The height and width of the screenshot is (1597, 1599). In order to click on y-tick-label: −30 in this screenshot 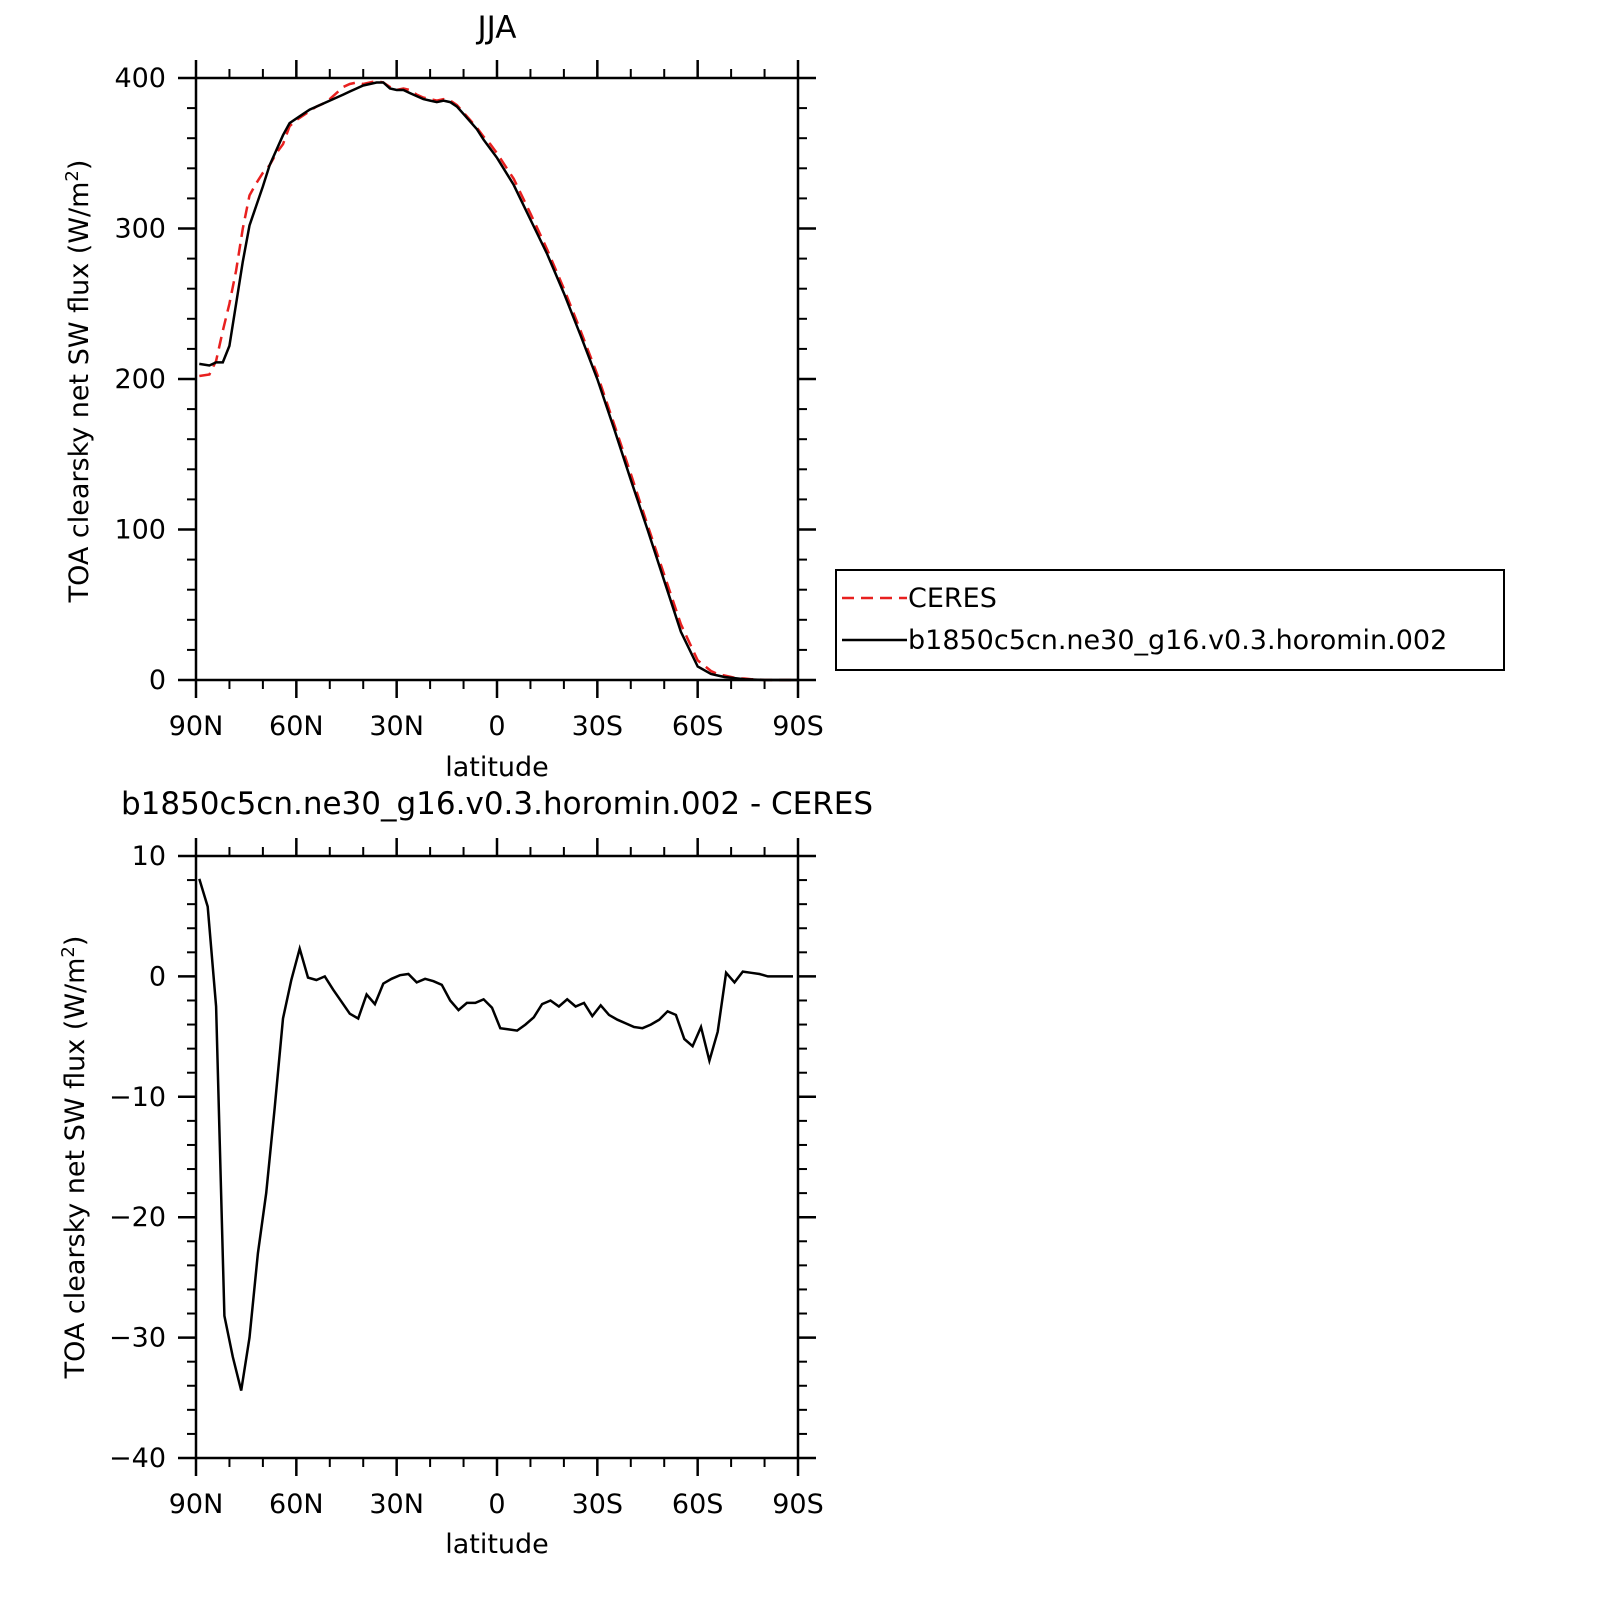, I will do `click(137, 1338)`.